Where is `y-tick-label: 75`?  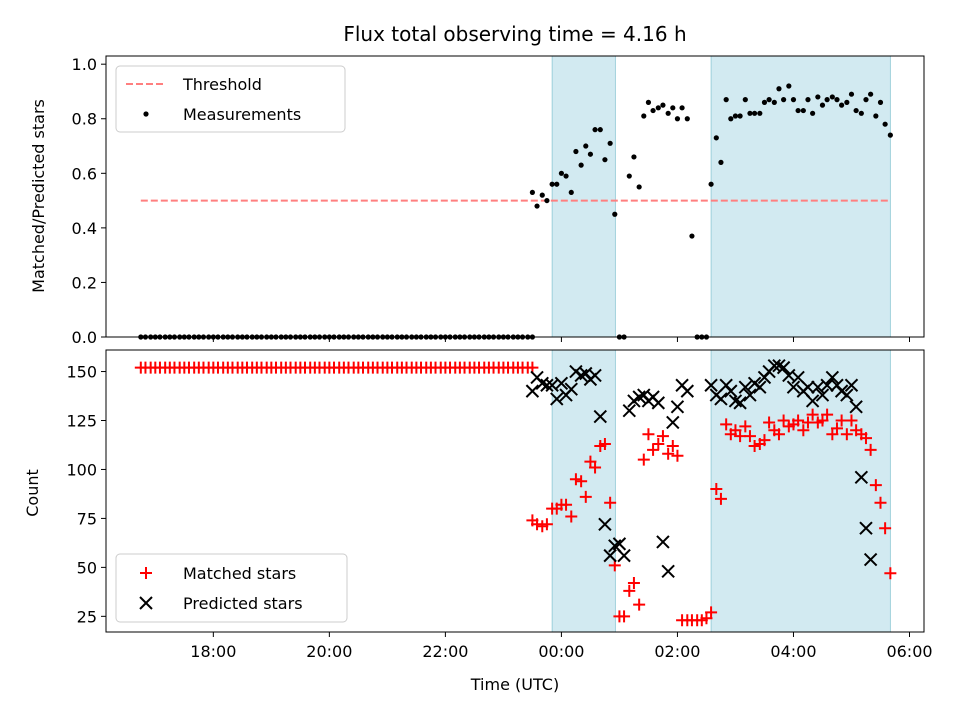
y-tick-label: 75 is located at coordinates (87, 518).